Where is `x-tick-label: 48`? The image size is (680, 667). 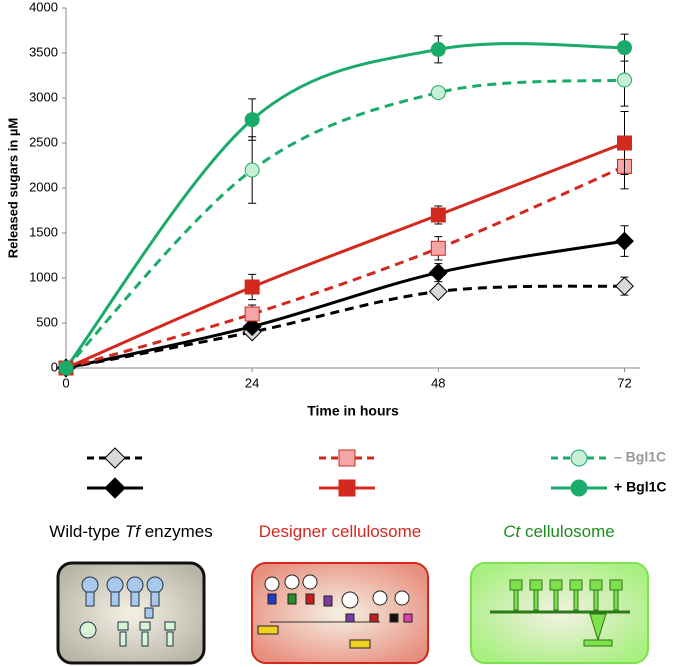 x-tick-label: 48 is located at coordinates (438, 382).